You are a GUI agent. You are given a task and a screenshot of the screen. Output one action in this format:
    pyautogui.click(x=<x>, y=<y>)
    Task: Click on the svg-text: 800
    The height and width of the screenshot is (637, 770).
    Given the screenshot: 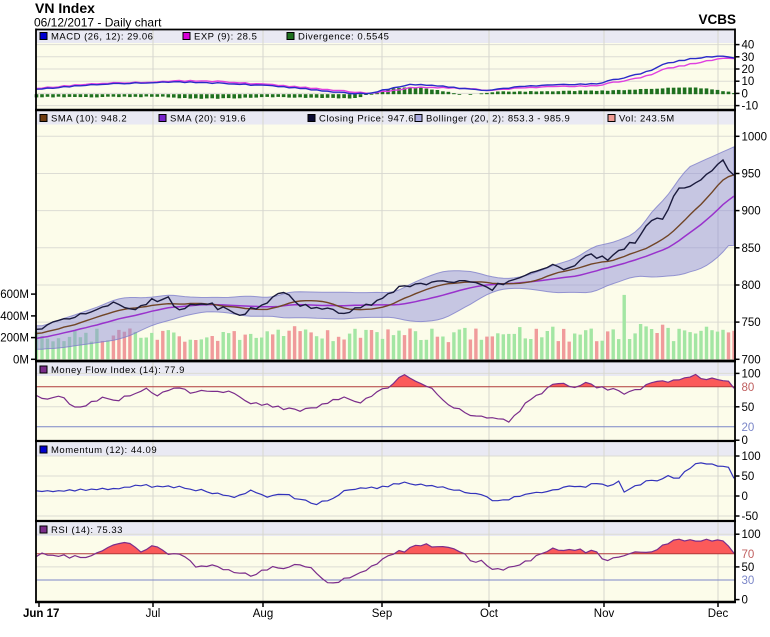 What is the action you would take?
    pyautogui.click(x=751, y=286)
    